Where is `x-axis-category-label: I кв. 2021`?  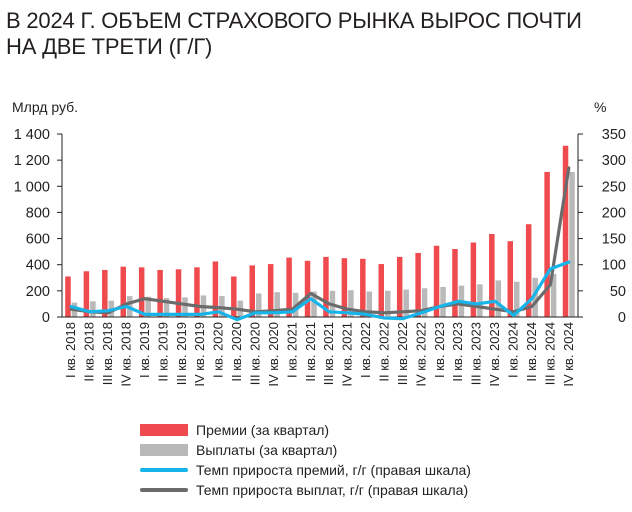
x-axis-category-label: I кв. 2021 is located at coordinates (291, 350).